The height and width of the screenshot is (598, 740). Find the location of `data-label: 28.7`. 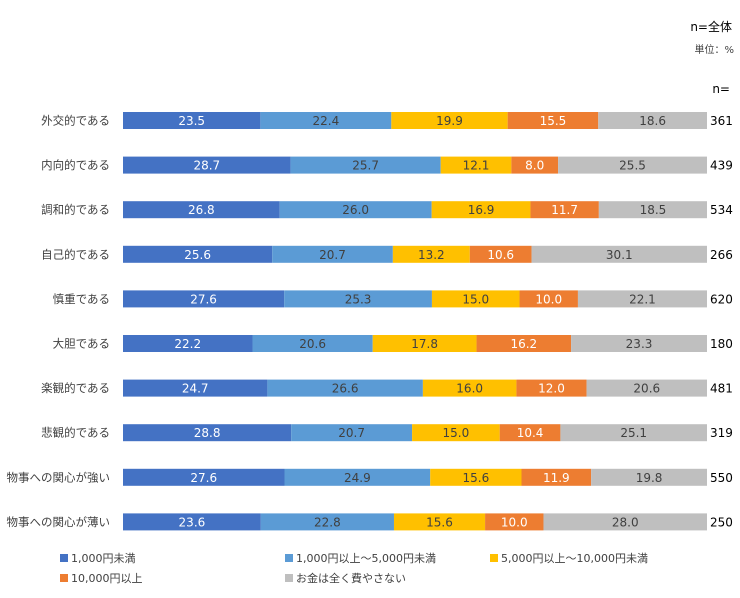

data-label: 28.7 is located at coordinates (206, 166).